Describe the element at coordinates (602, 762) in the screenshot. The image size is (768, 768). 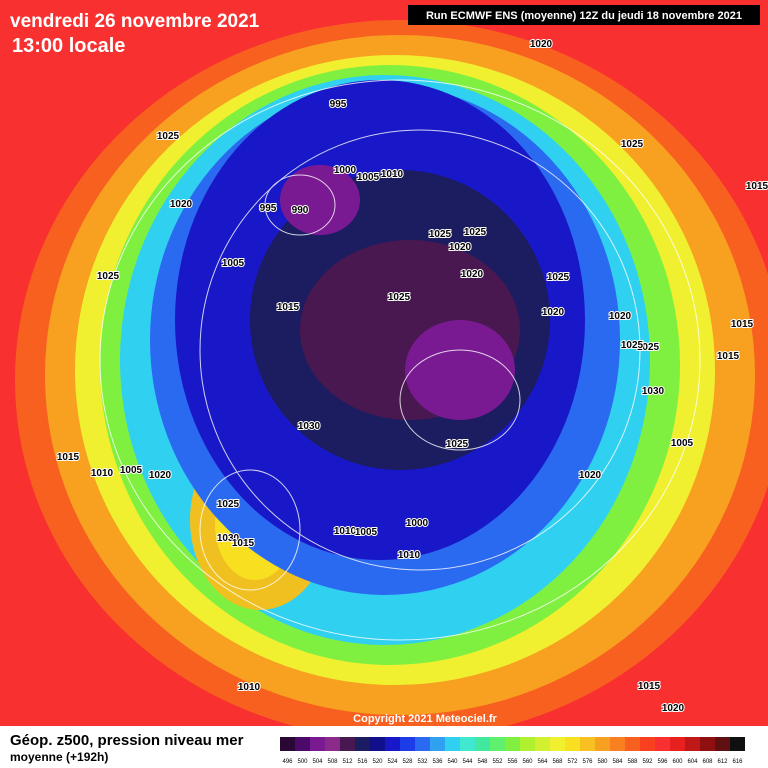
I see `scale-label: 580` at that location.